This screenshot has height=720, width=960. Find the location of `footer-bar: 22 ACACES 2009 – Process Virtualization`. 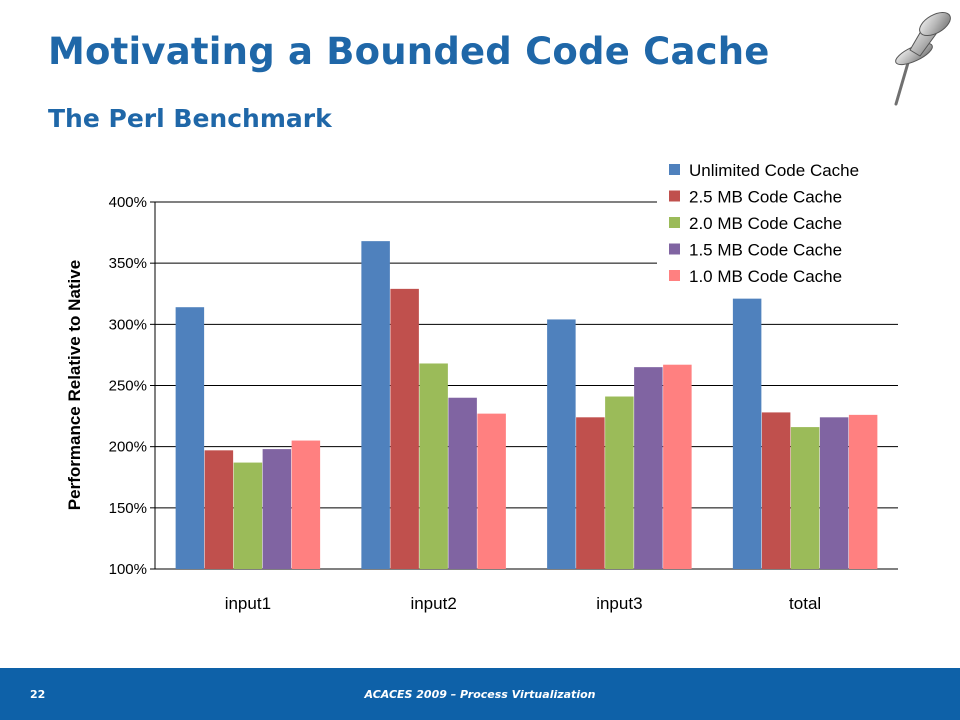

footer-bar: 22 ACACES 2009 – Process Virtualization is located at coordinates (480, 694).